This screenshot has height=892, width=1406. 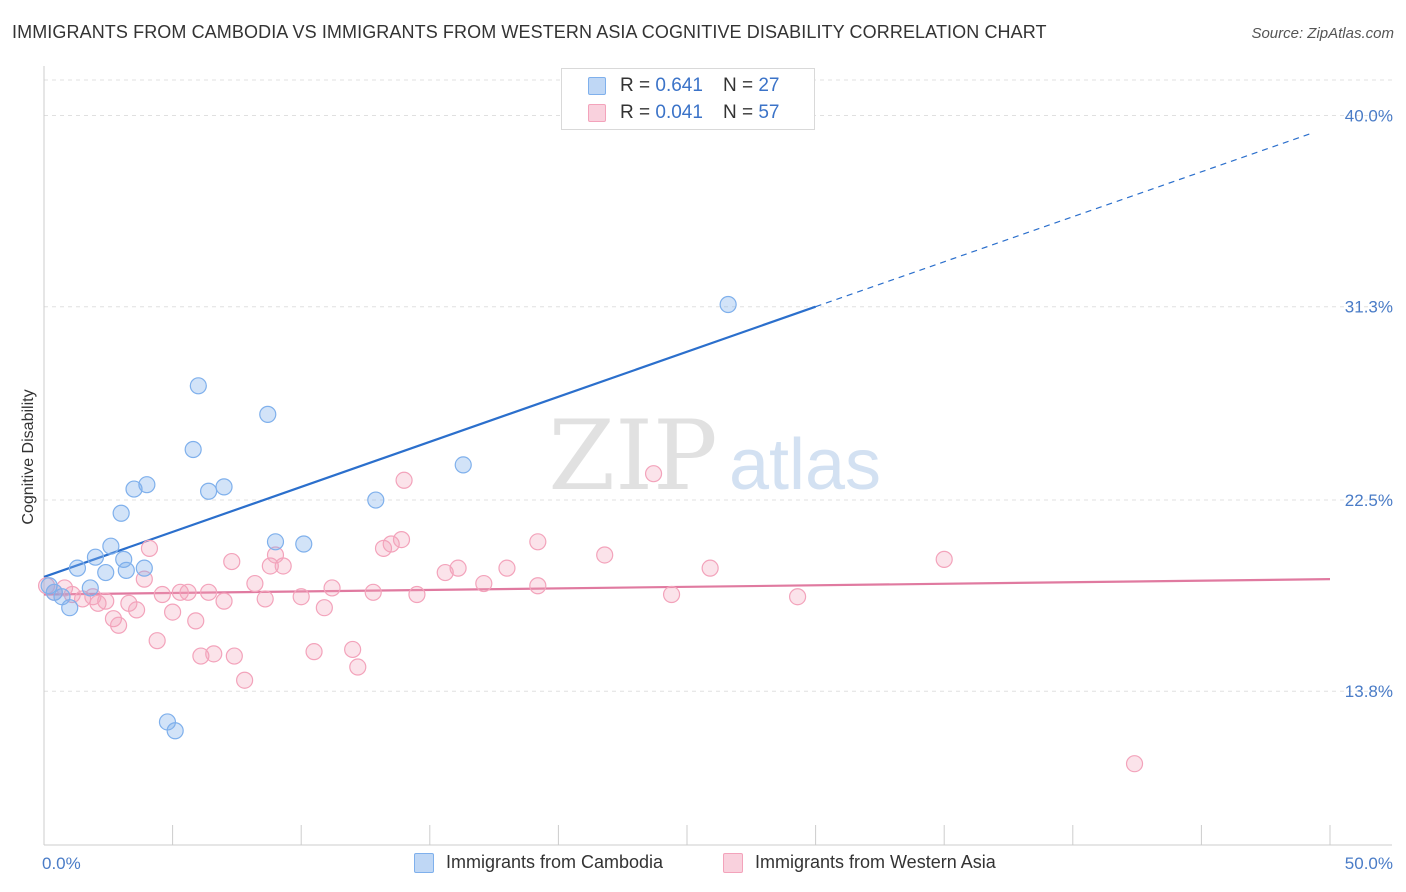 I want to click on y-tick-label: 40.0%, so click(x=1369, y=116).